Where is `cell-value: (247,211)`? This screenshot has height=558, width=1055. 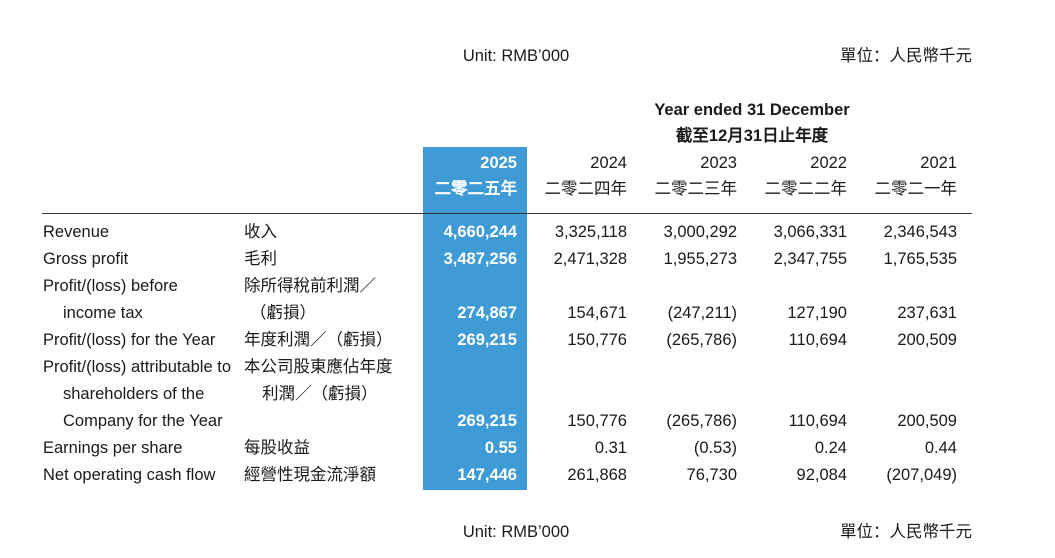 cell-value: (247,211) is located at coordinates (702, 313).